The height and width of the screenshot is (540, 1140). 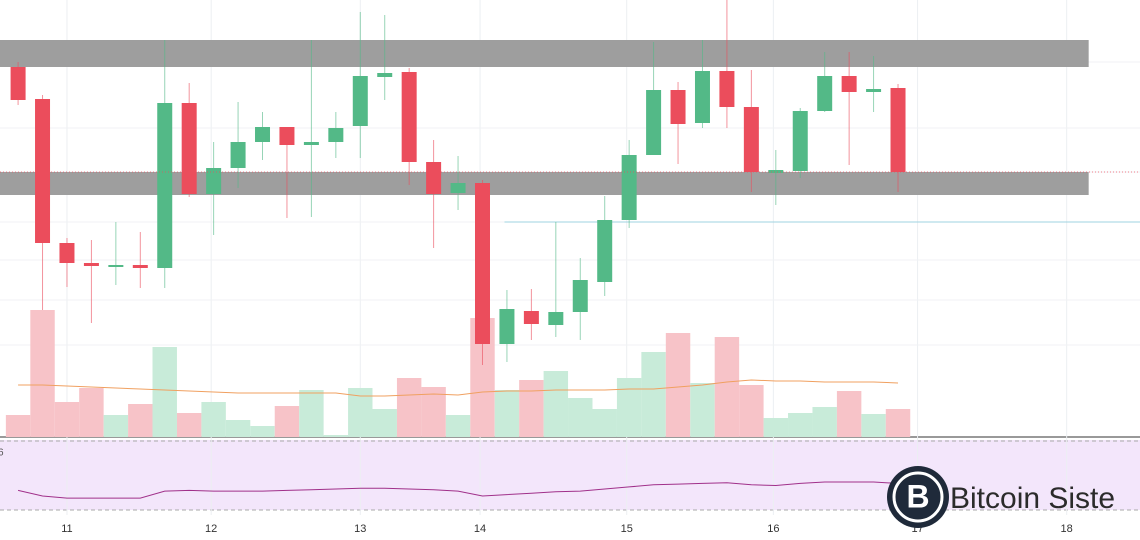 I want to click on watermark: B Bitcoin Siste, so click(x=1001, y=497).